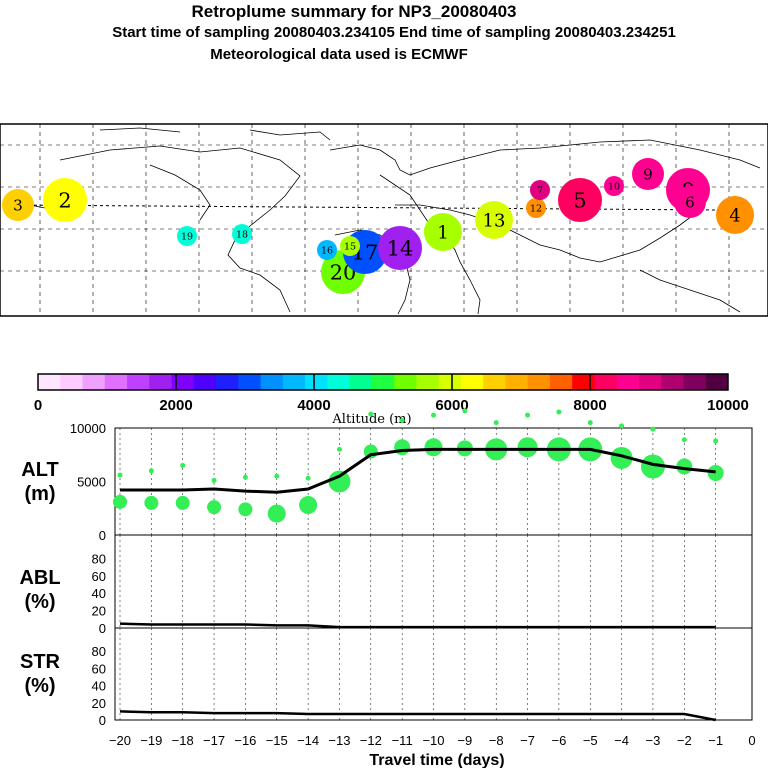 This screenshot has width=768, height=768. What do you see at coordinates (187, 237) in the screenshot?
I see `map-cluster-label: 19` at bounding box center [187, 237].